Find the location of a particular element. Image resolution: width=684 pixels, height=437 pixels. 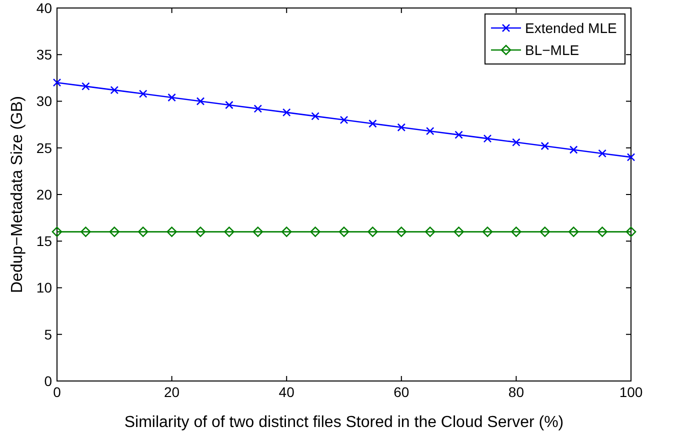

y-tick-label: 15 is located at coordinates (44, 241).